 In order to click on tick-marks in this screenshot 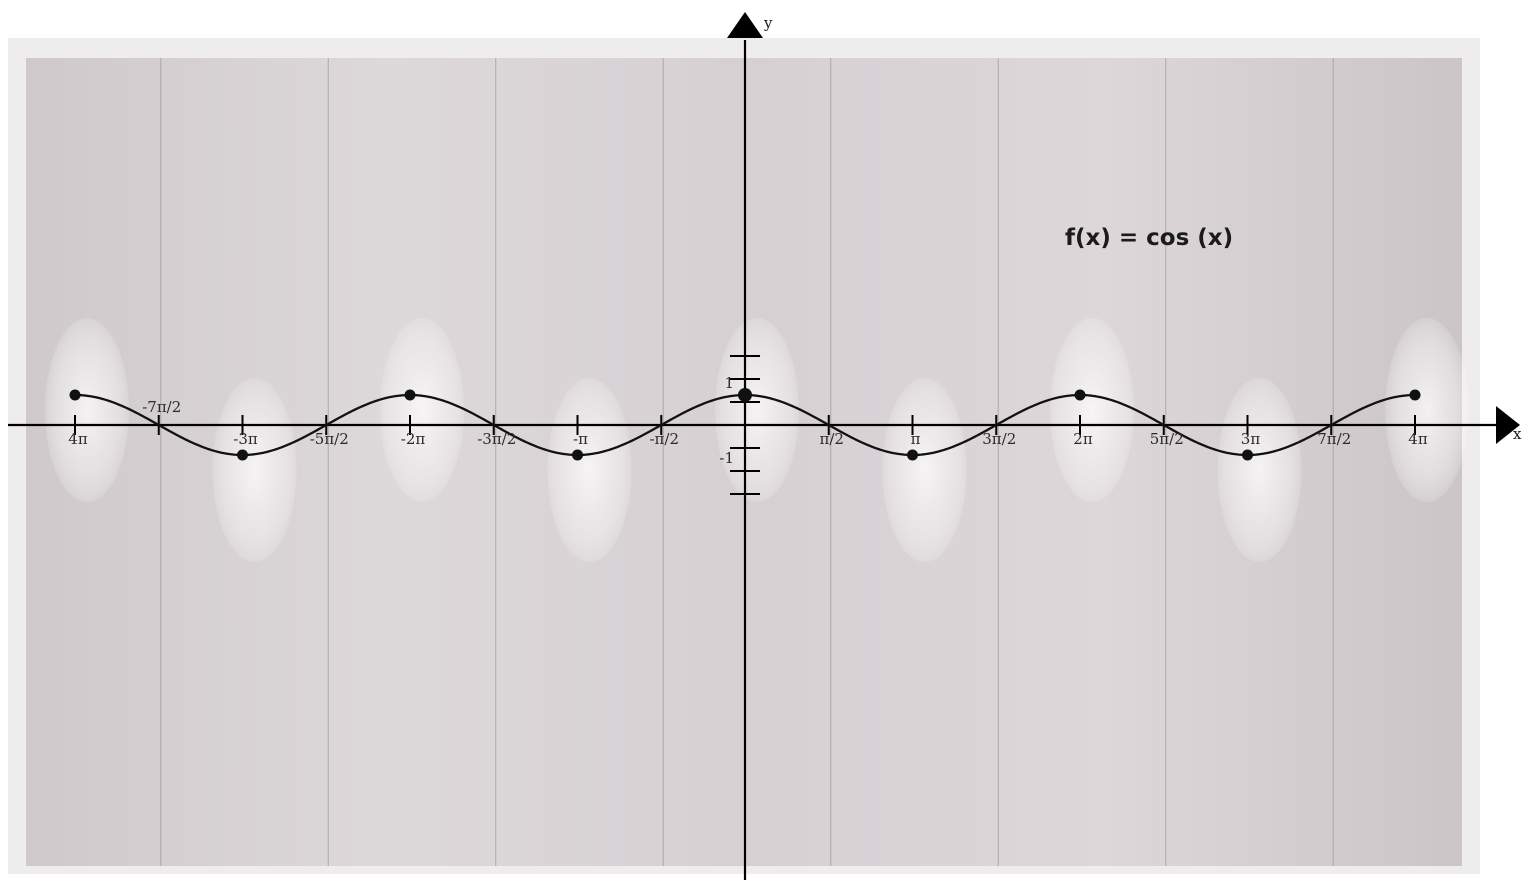, I will do `click(745, 425)`.